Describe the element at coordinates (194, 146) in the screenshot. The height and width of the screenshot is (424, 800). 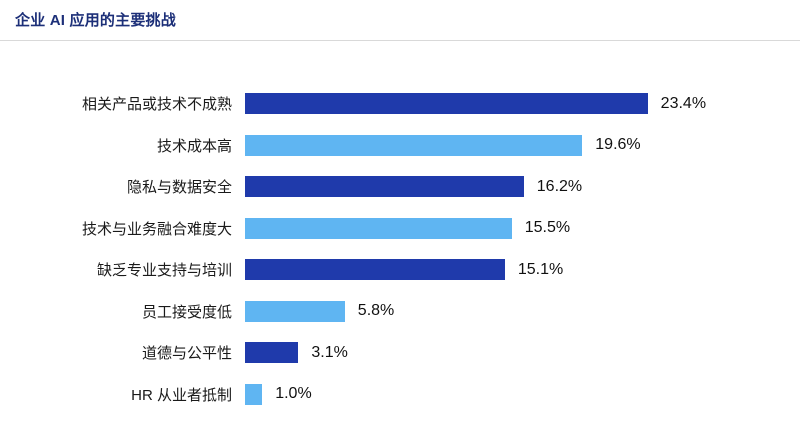
I see `category-label: 技术成本高` at that location.